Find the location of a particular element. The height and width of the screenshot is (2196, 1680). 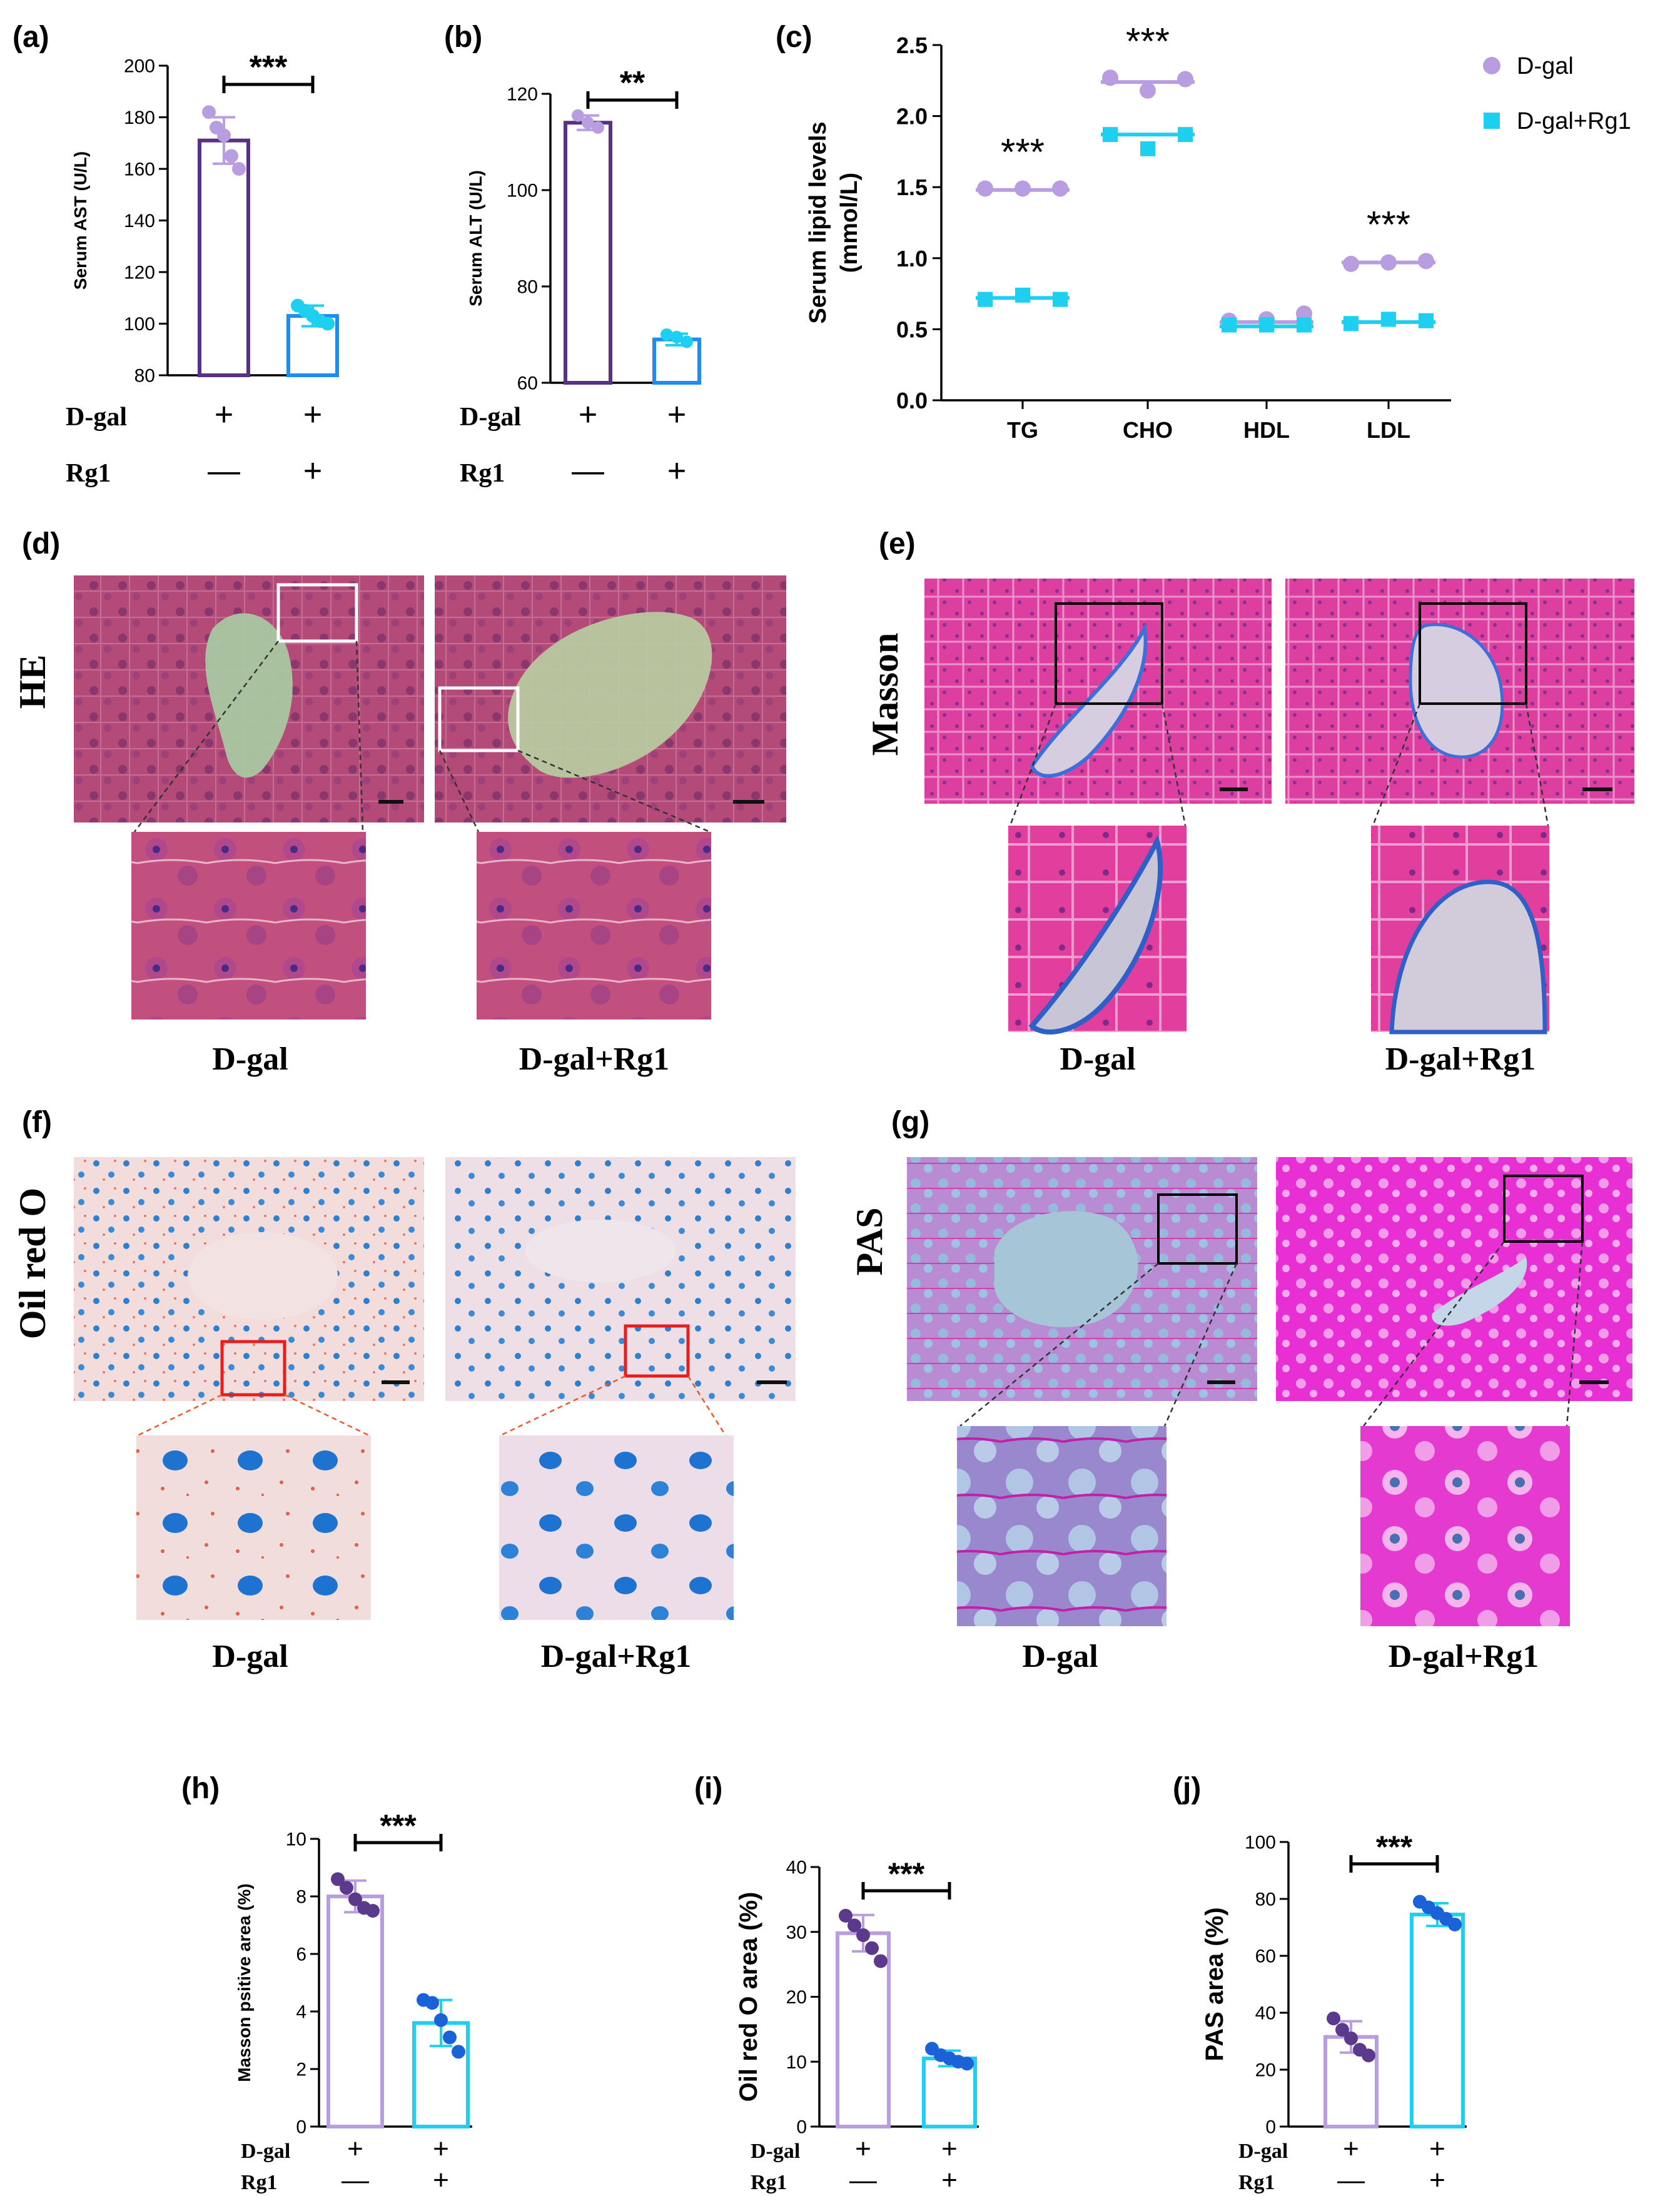

y-tick-label: 1.5 is located at coordinates (912, 187).